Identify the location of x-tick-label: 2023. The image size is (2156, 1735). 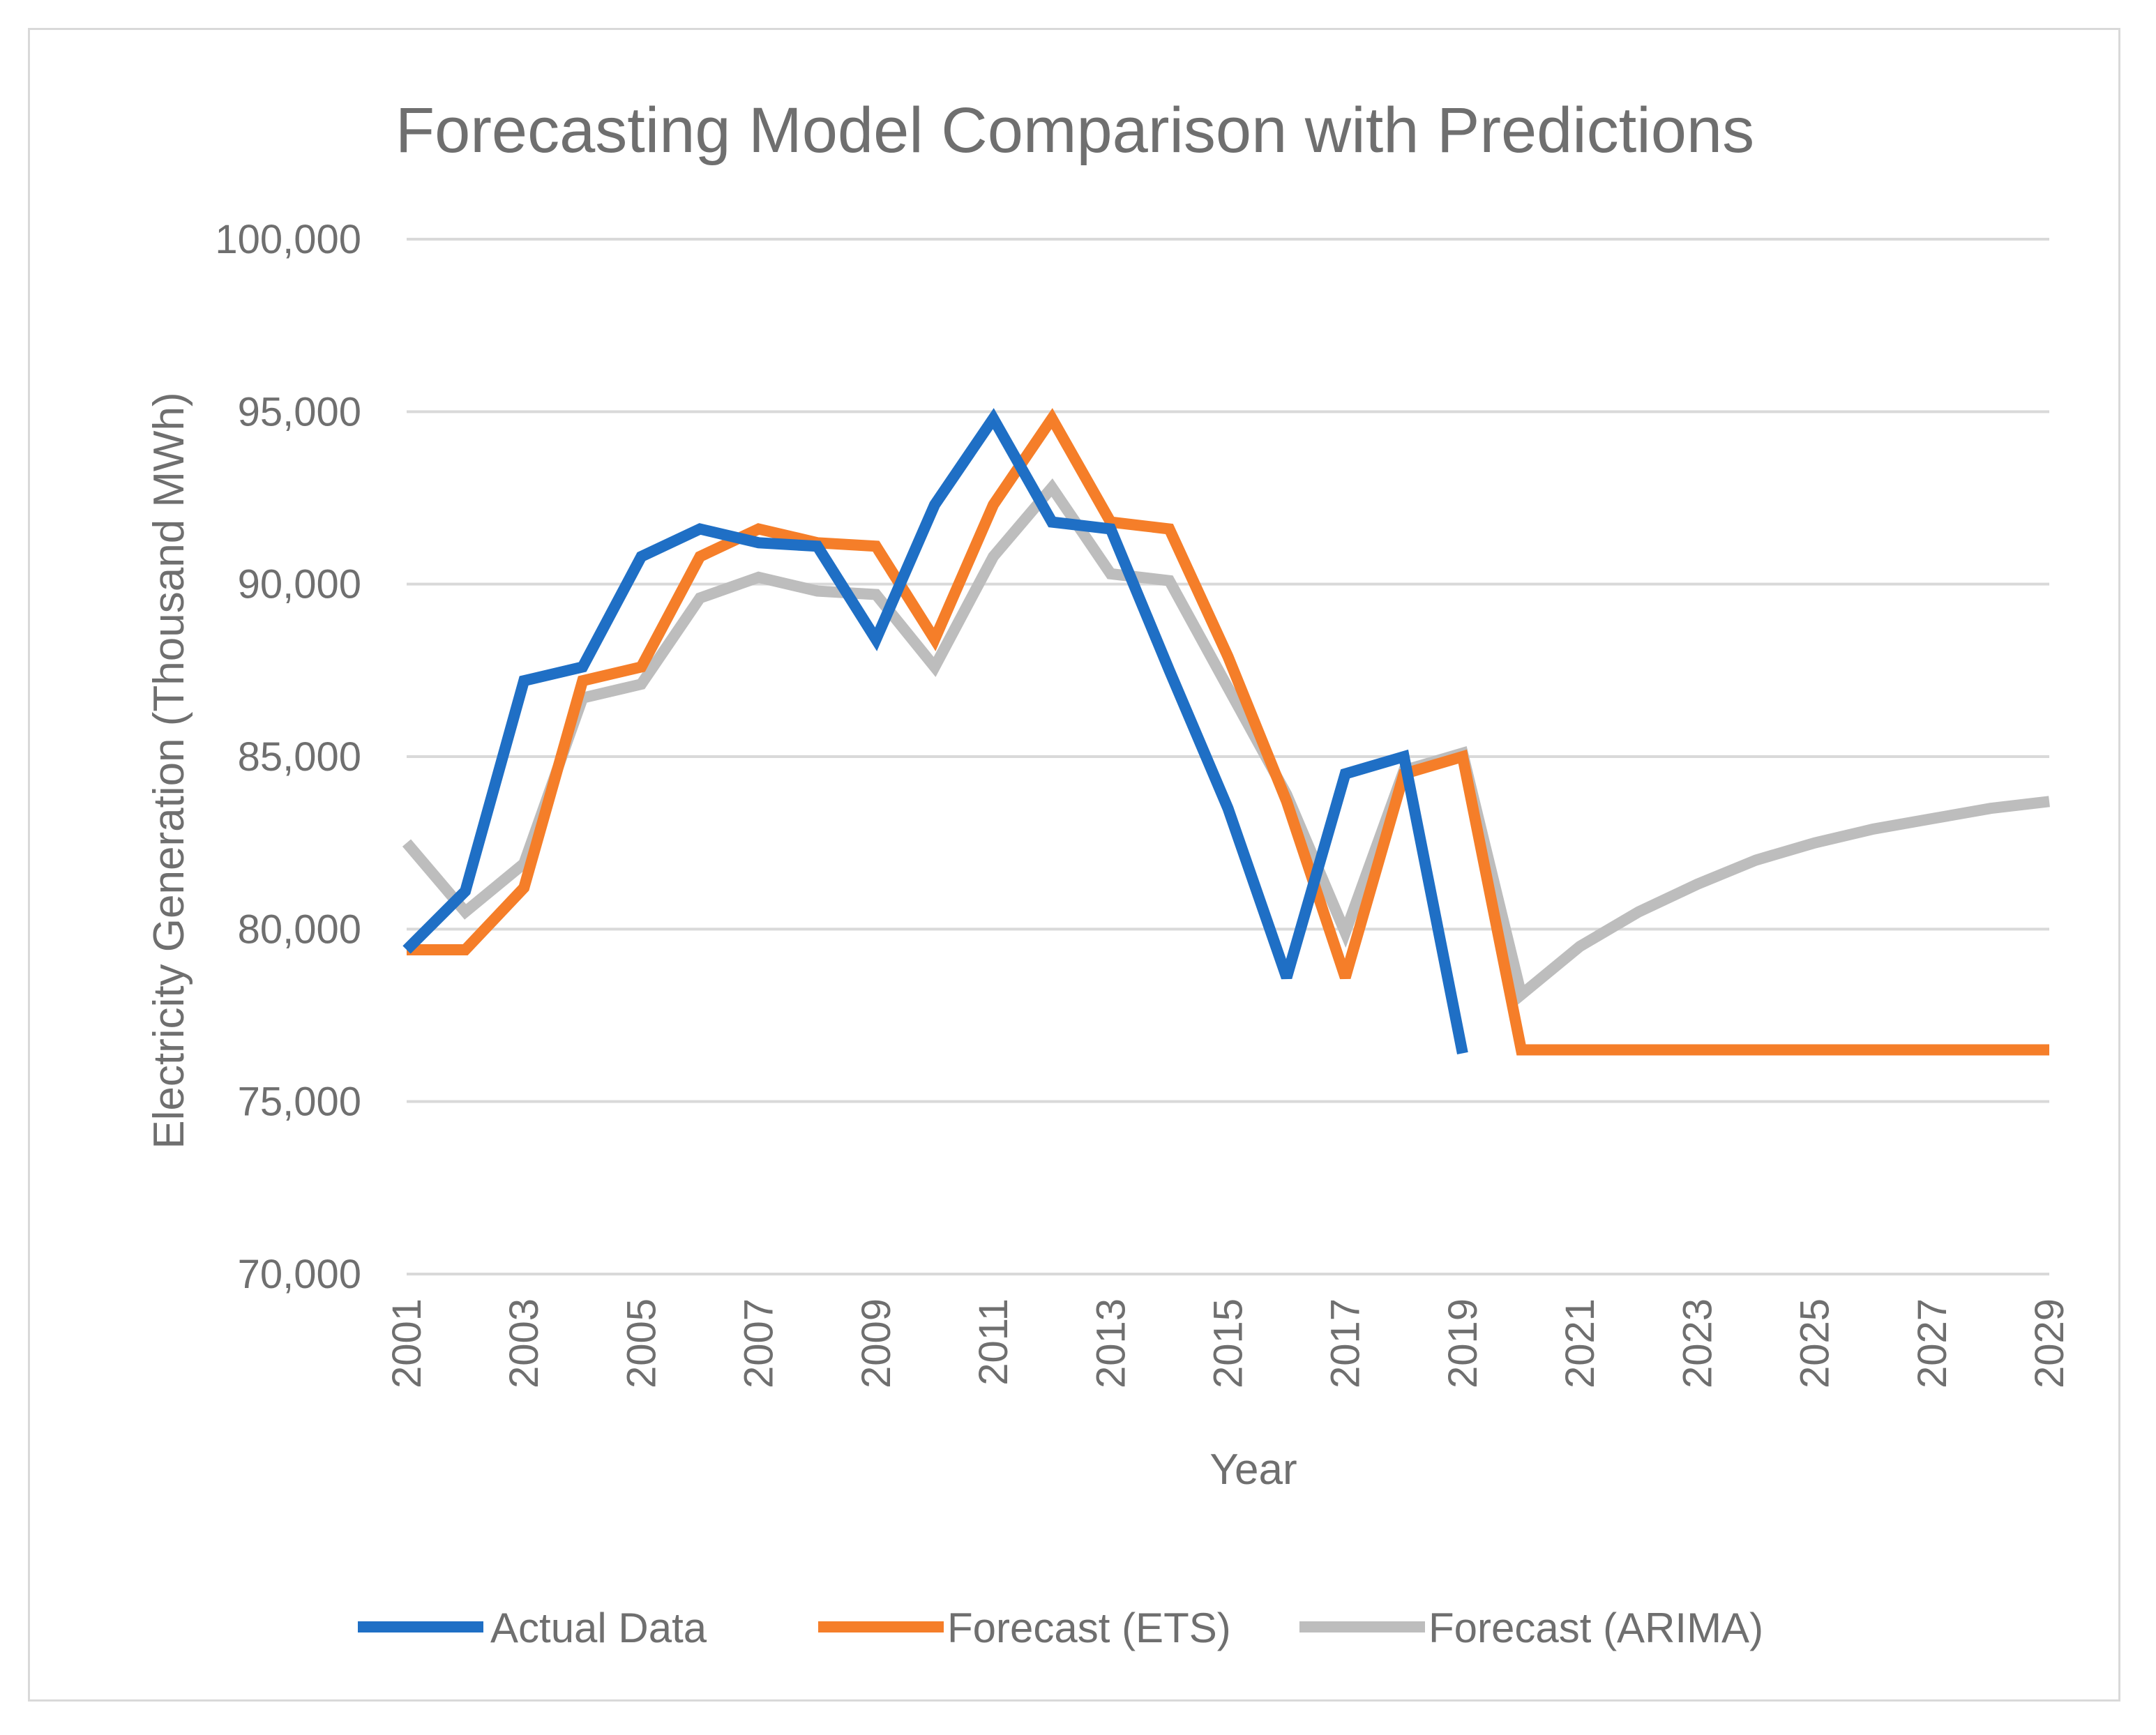
(1697, 1343).